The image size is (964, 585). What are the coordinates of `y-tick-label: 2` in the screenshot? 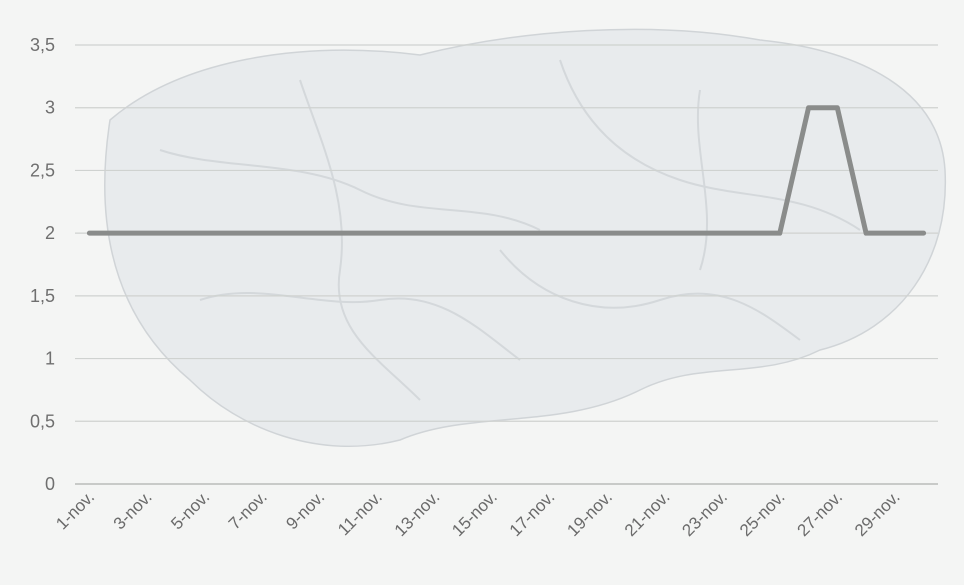 It's located at (50, 233).